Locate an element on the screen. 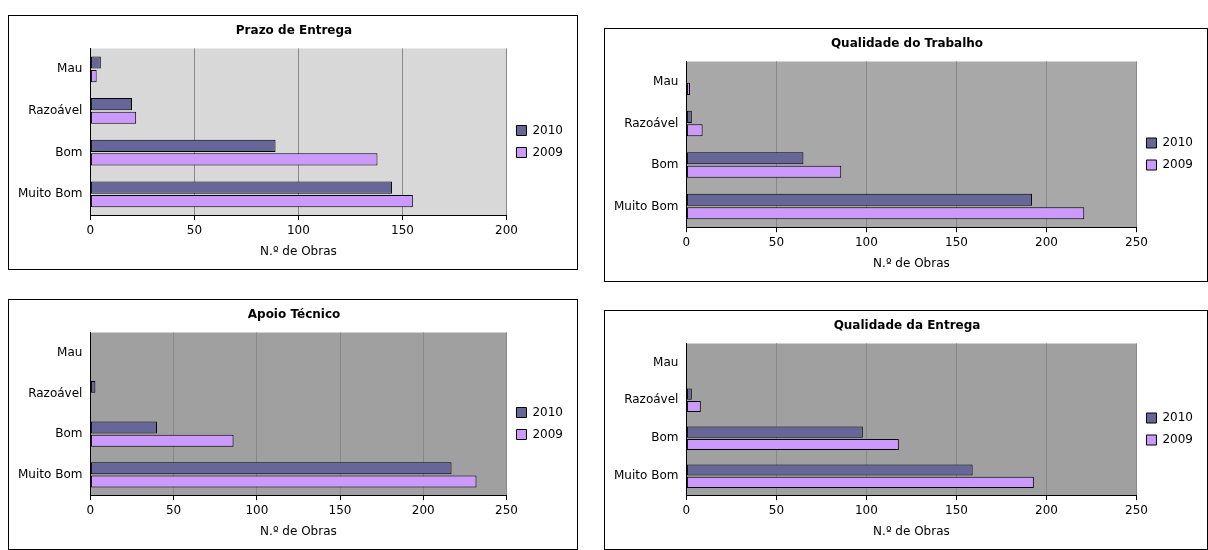 The width and height of the screenshot is (1208, 550). chart-title: Apoio Técnico is located at coordinates (294, 314).